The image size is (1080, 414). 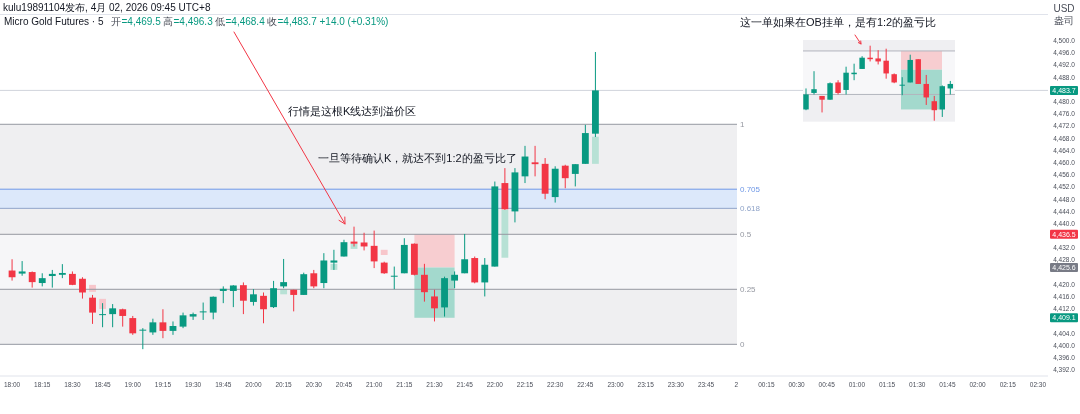 I want to click on ref-line-label: 0.618, so click(x=750, y=209).